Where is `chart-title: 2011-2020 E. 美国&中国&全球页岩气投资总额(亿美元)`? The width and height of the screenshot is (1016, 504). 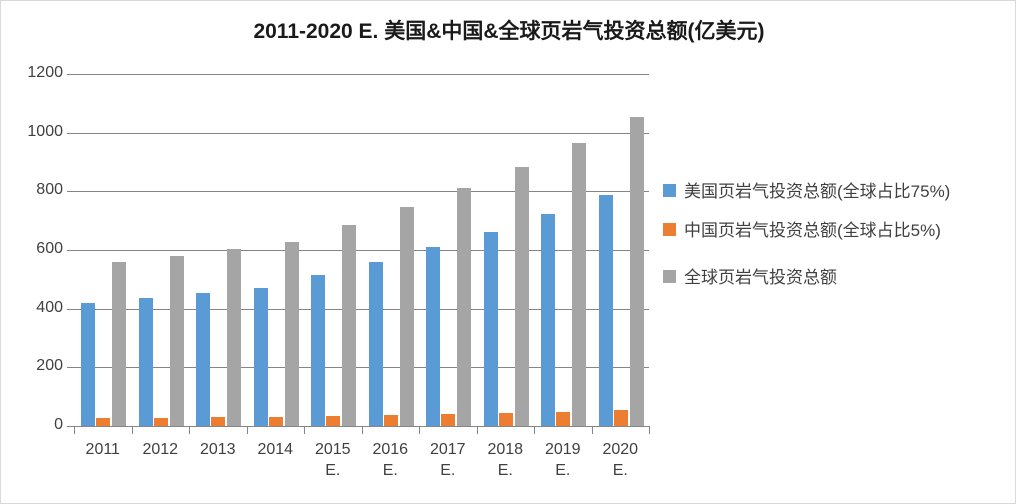
chart-title: 2011-2020 E. 美国&中国&全球页岩气投资总额(亿美元) is located at coordinates (509, 31).